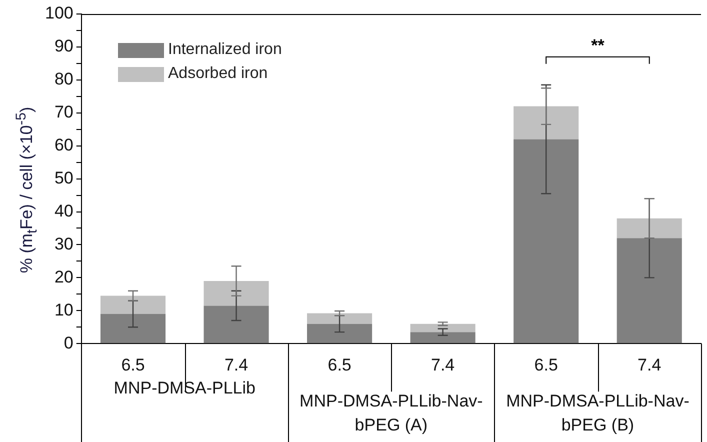  I want to click on y-tick-label: 10, so click(64, 310).